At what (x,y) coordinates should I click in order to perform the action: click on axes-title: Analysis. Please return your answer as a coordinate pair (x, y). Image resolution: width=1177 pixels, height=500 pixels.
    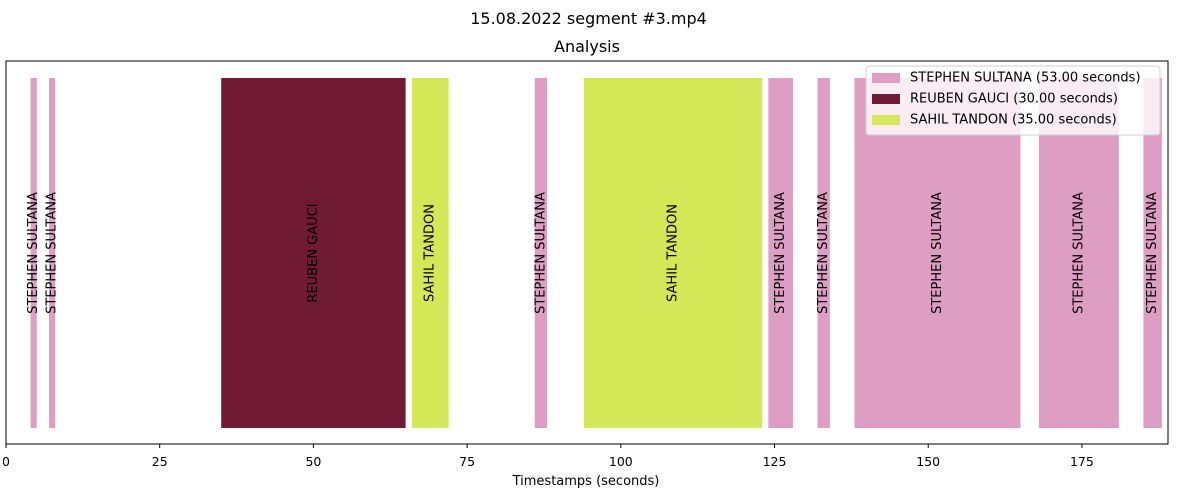
    Looking at the image, I should click on (587, 46).